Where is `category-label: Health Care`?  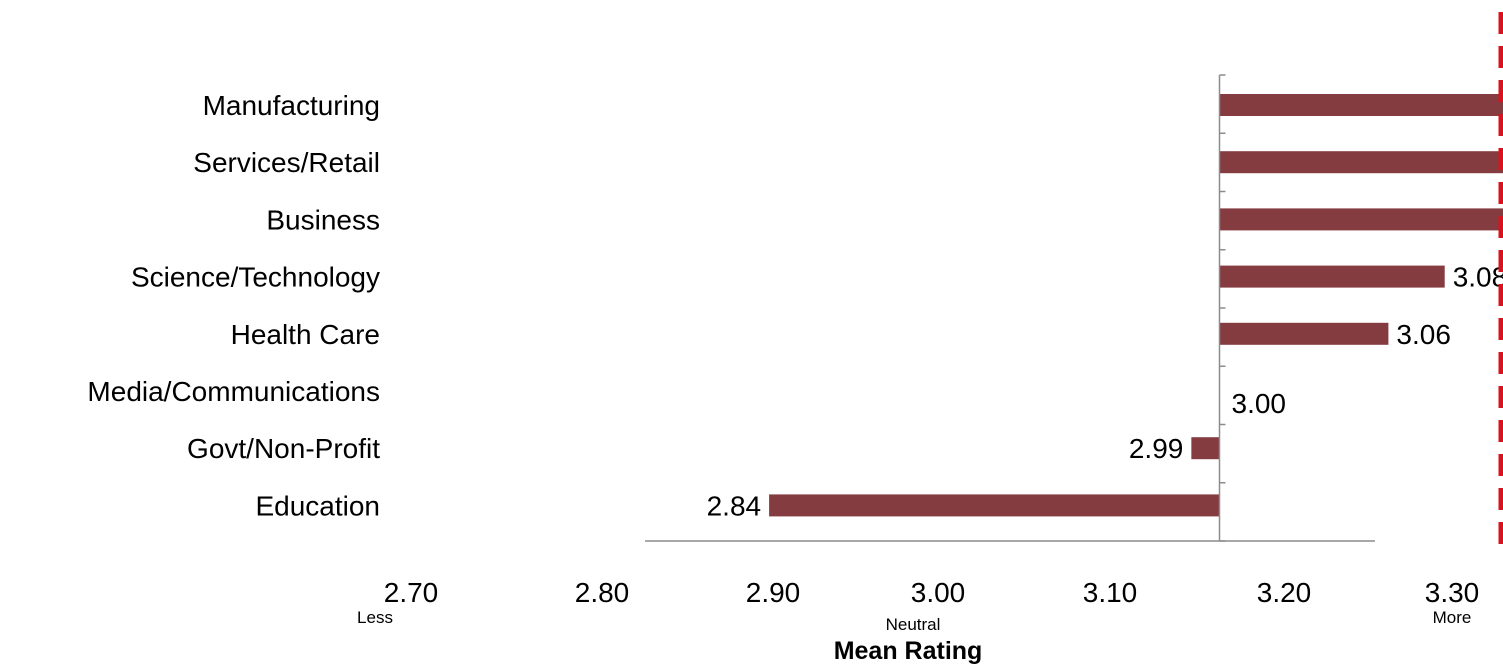 category-label: Health Care is located at coordinates (305, 334).